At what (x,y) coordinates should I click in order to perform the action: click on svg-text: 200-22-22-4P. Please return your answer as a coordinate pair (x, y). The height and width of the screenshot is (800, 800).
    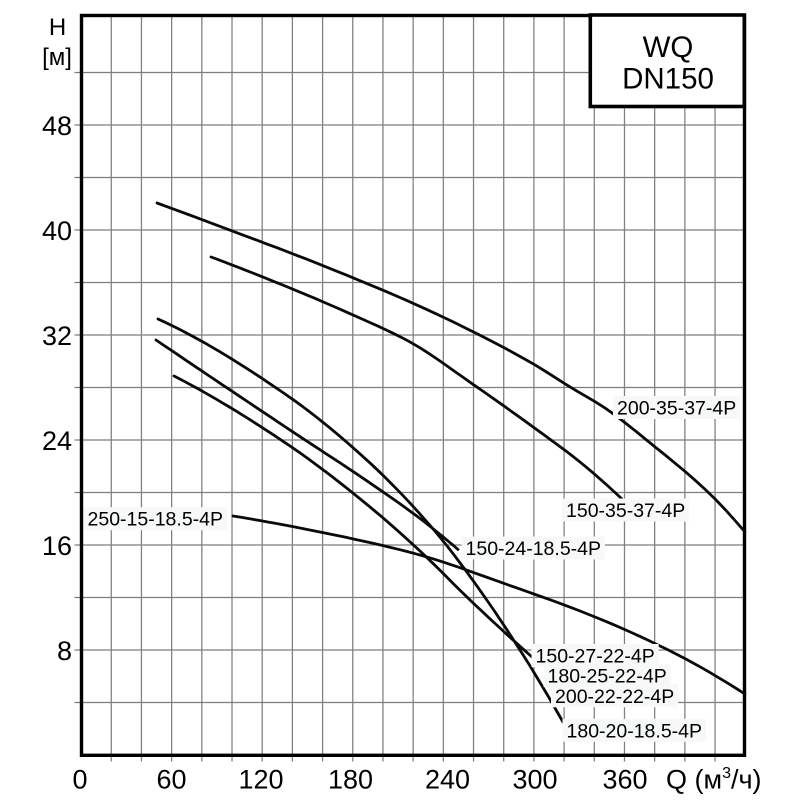
    Looking at the image, I should click on (614, 697).